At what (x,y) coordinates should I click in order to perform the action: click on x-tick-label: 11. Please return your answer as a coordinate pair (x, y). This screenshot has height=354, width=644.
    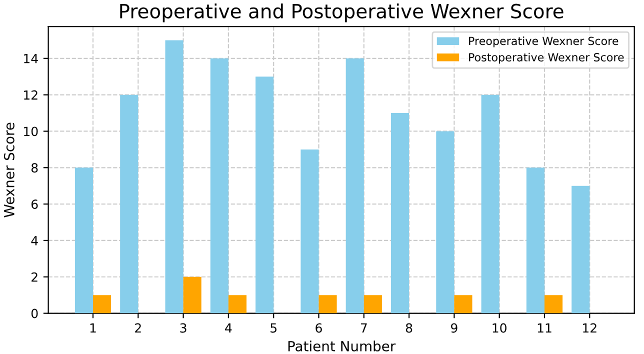
    Looking at the image, I should click on (545, 328).